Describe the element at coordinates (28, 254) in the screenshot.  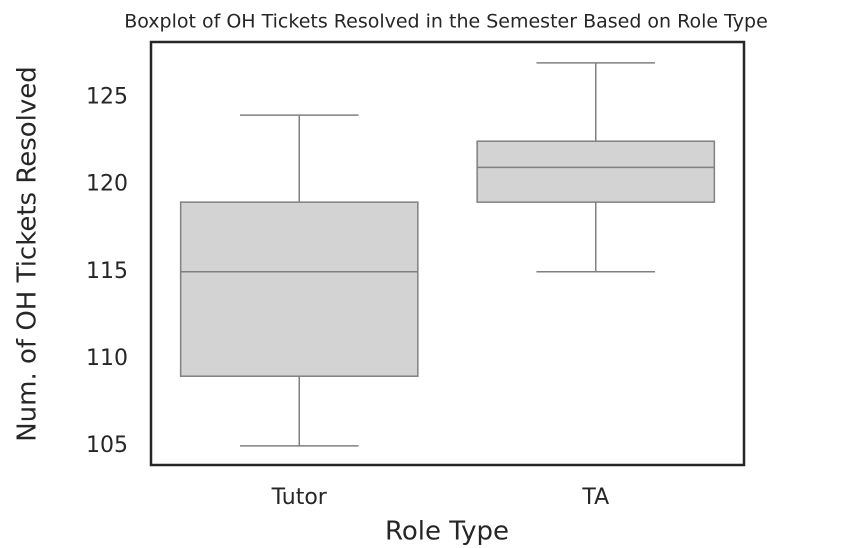
I see `y-axis-label: Num. of OH Tickets Resolved` at that location.